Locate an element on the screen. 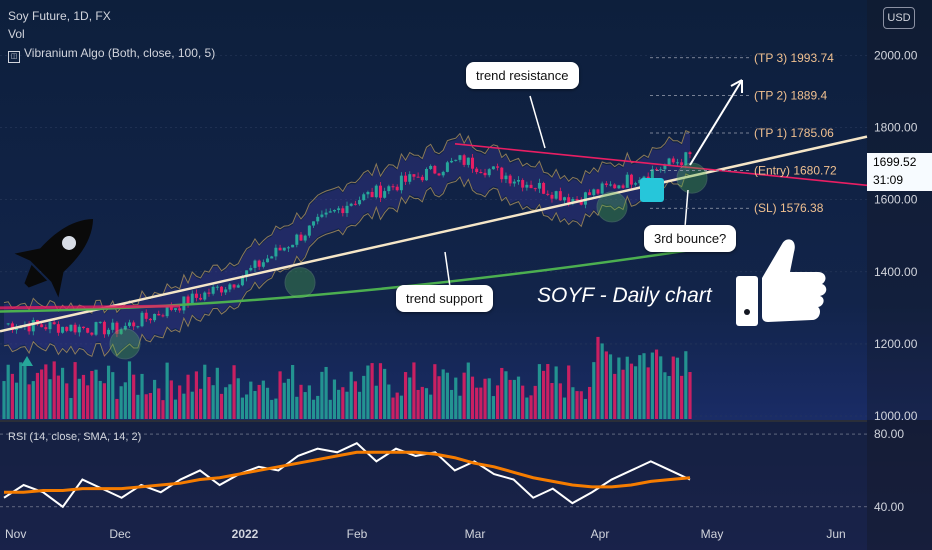  entry-marker-icon is located at coordinates (652, 190).